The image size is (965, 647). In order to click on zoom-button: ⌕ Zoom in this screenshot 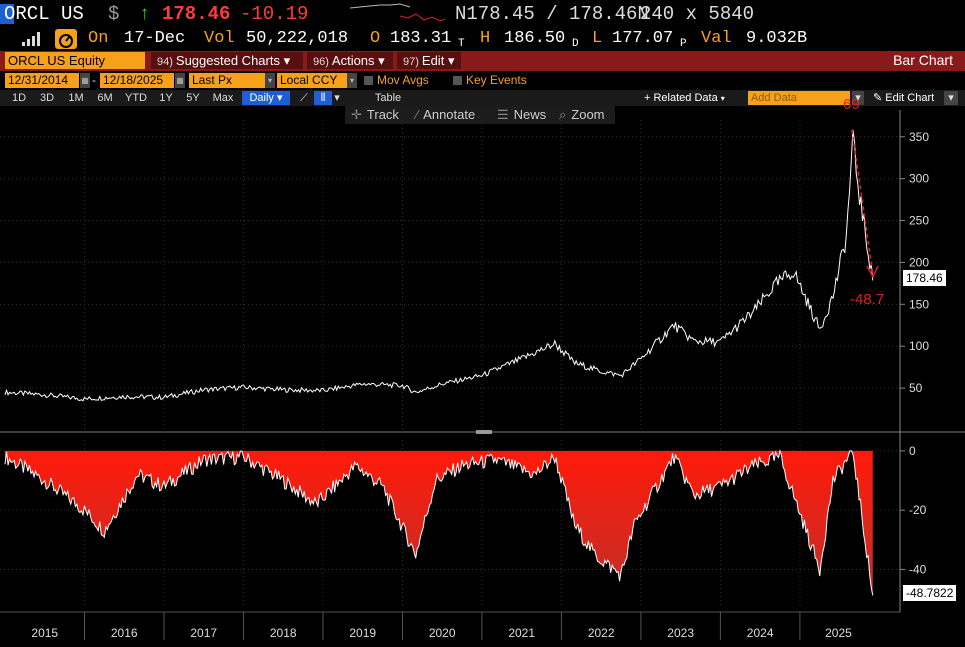, I will do `click(582, 115)`.